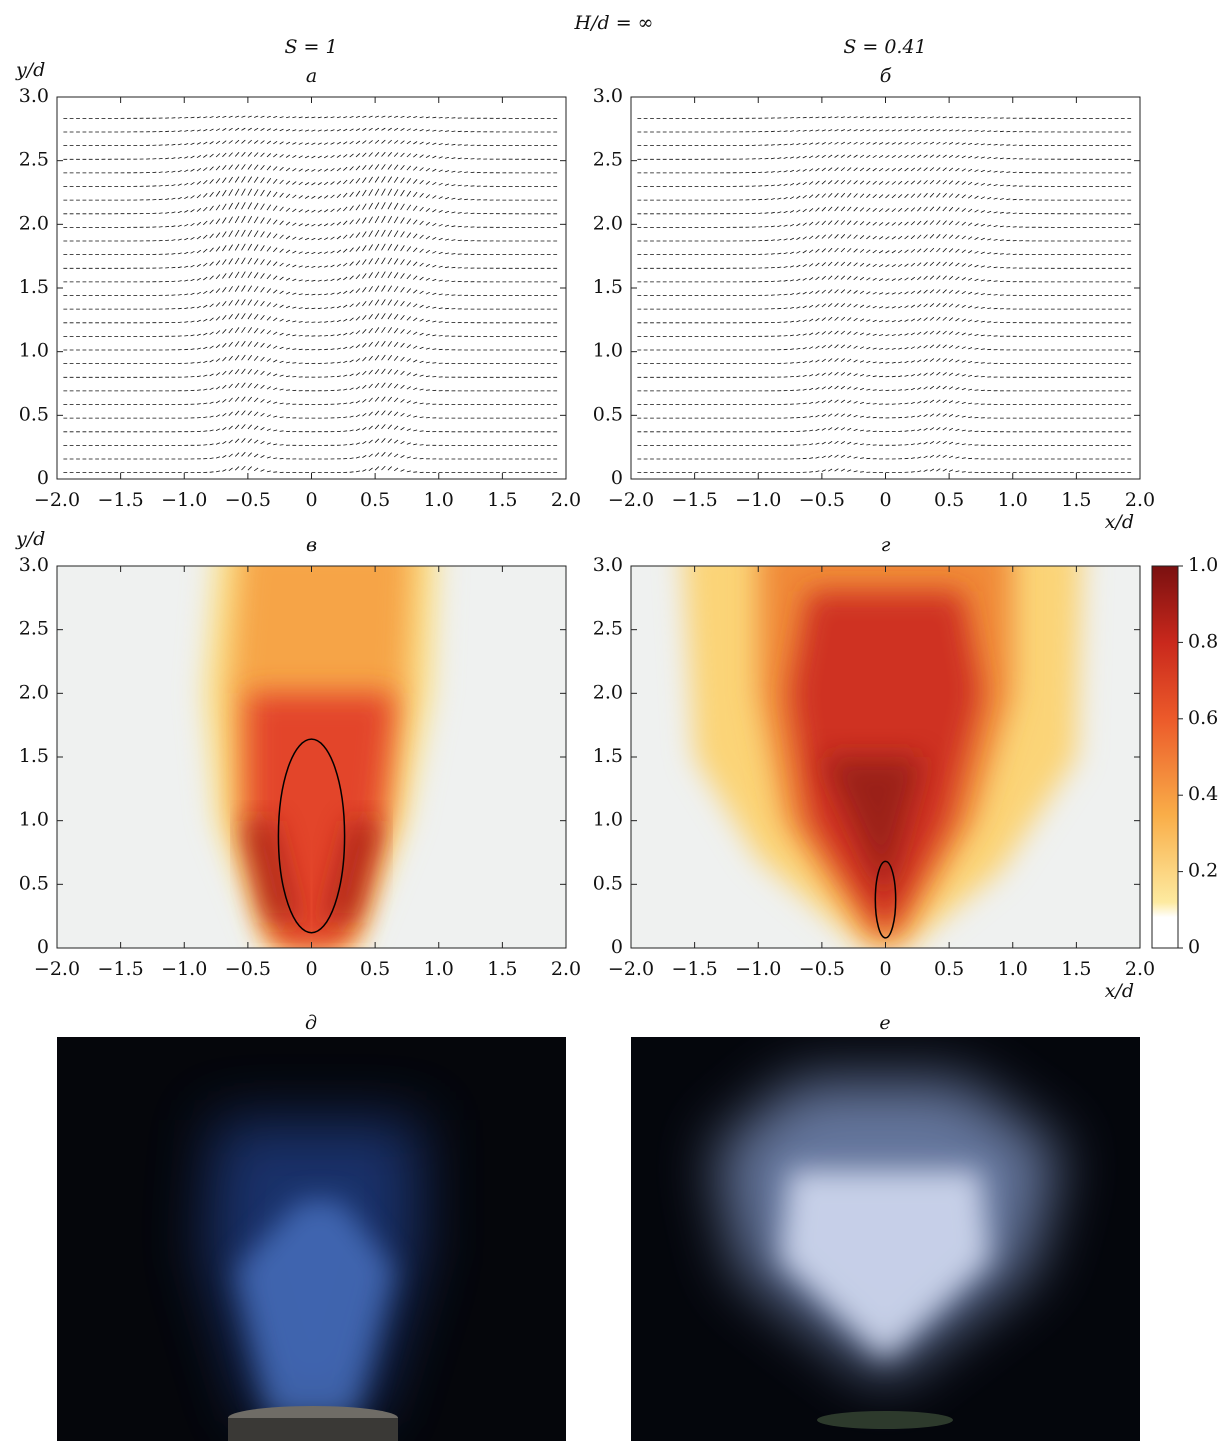 The image size is (1227, 1445). What do you see at coordinates (886, 545) in the screenshot?
I see `panel-label: г` at bounding box center [886, 545].